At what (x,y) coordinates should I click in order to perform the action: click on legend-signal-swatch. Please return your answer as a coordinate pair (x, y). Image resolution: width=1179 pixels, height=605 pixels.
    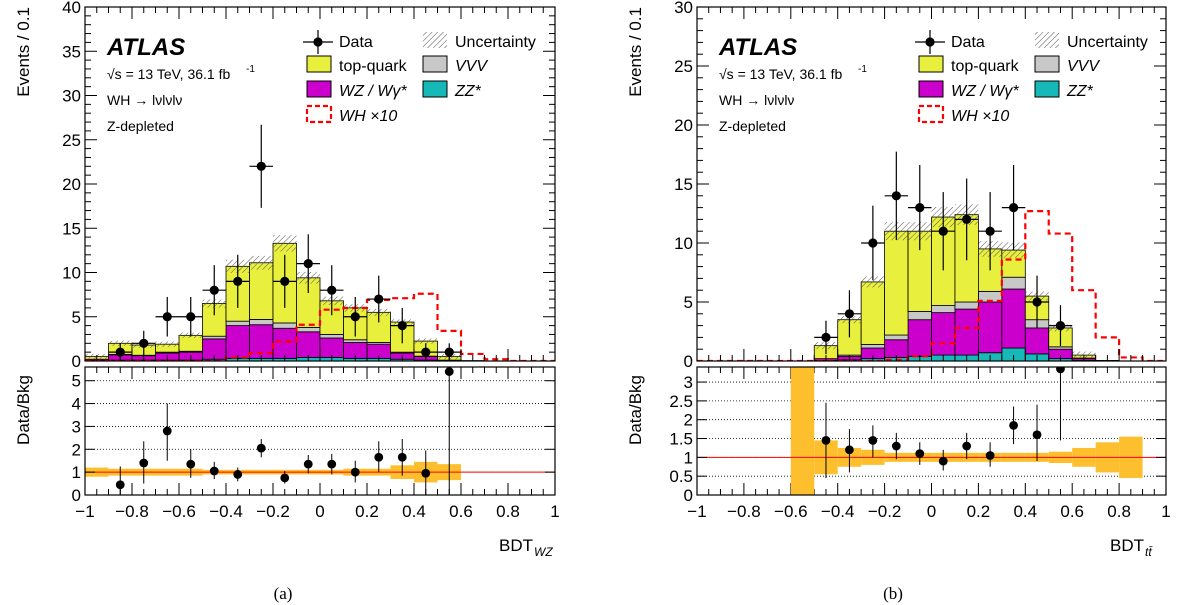
    Looking at the image, I should click on (931, 114).